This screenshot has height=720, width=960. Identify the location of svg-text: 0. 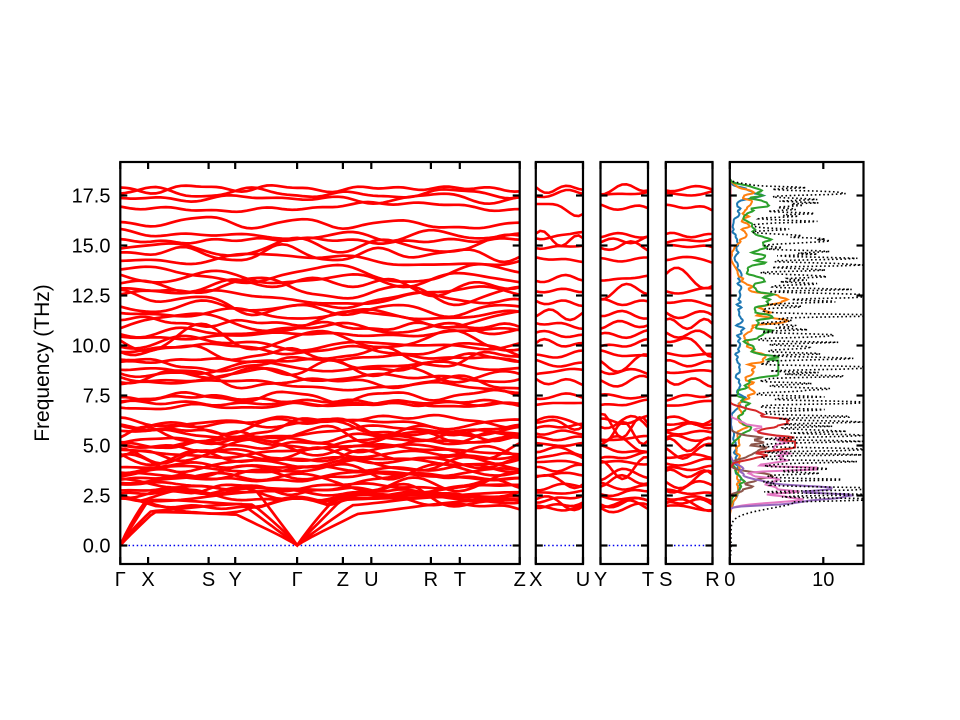
(729, 580).